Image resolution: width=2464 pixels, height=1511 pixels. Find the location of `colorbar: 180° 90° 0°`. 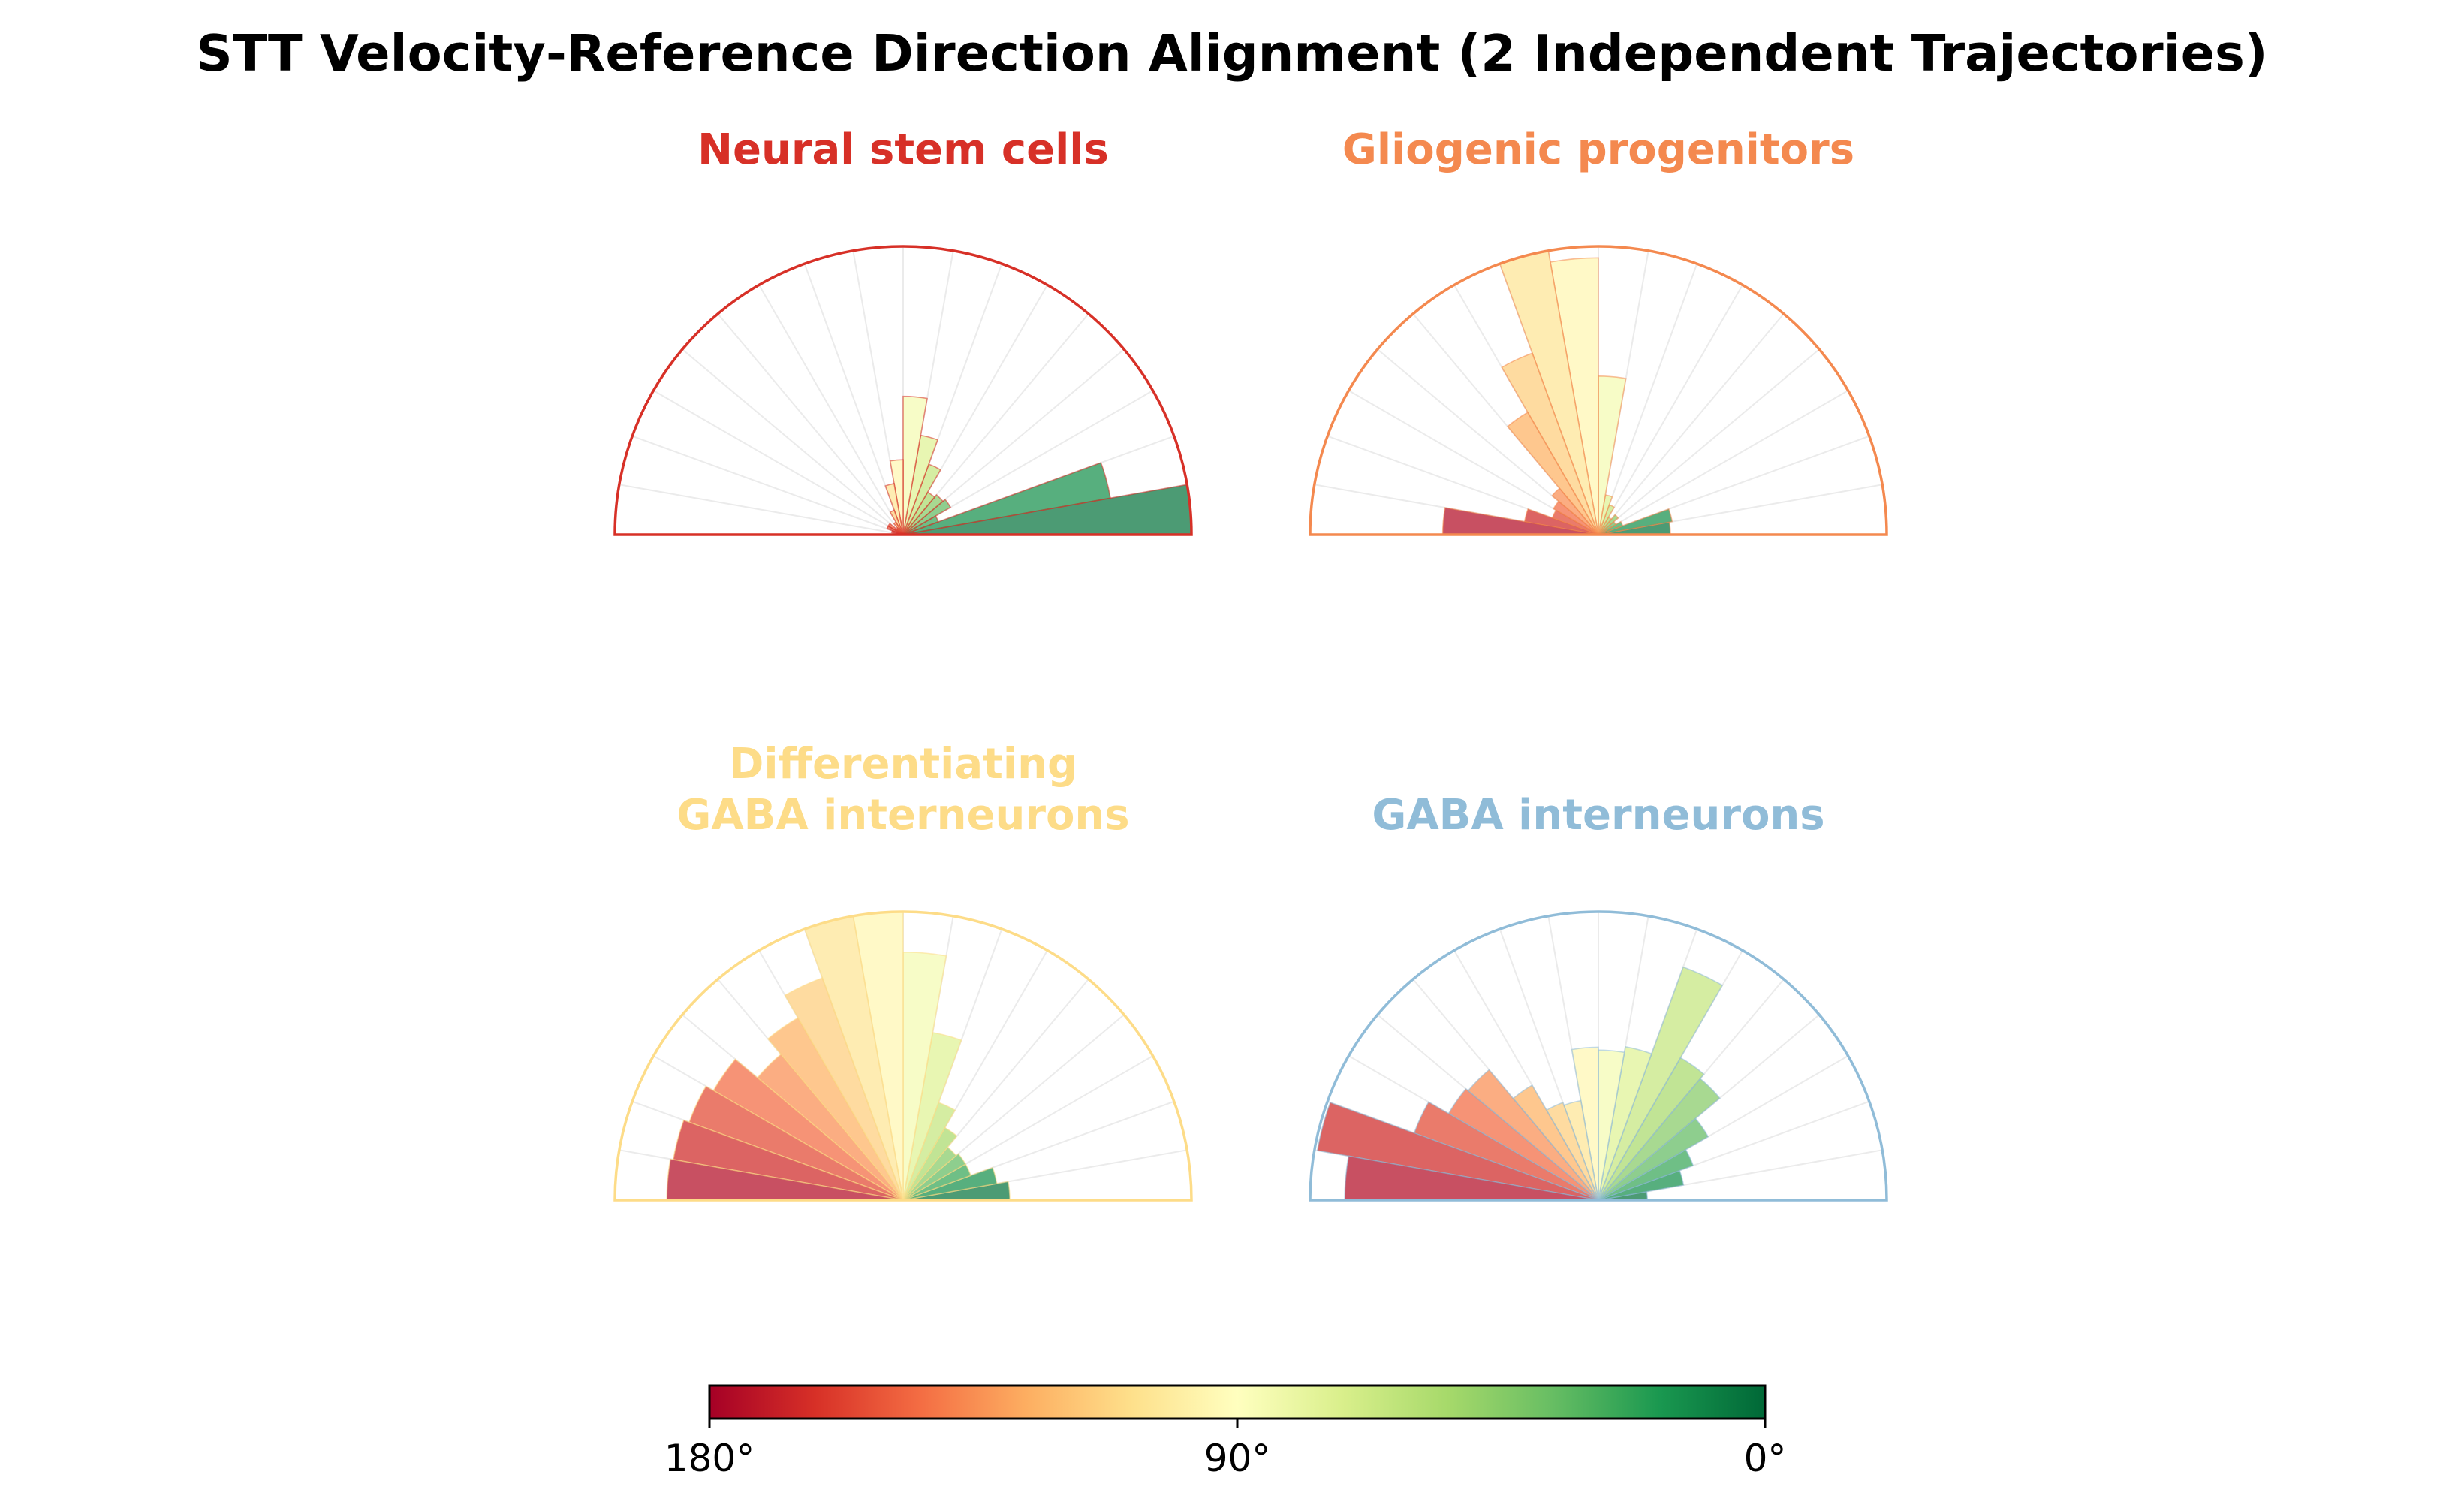

colorbar: 180° 90° 0° is located at coordinates (1225, 1432).